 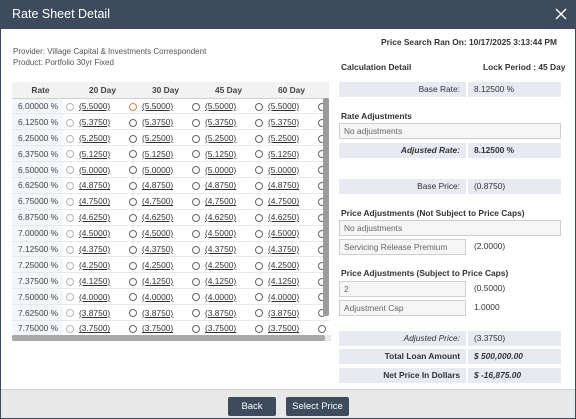 I want to click on horizontal-scrollbar, so click(x=168, y=338).